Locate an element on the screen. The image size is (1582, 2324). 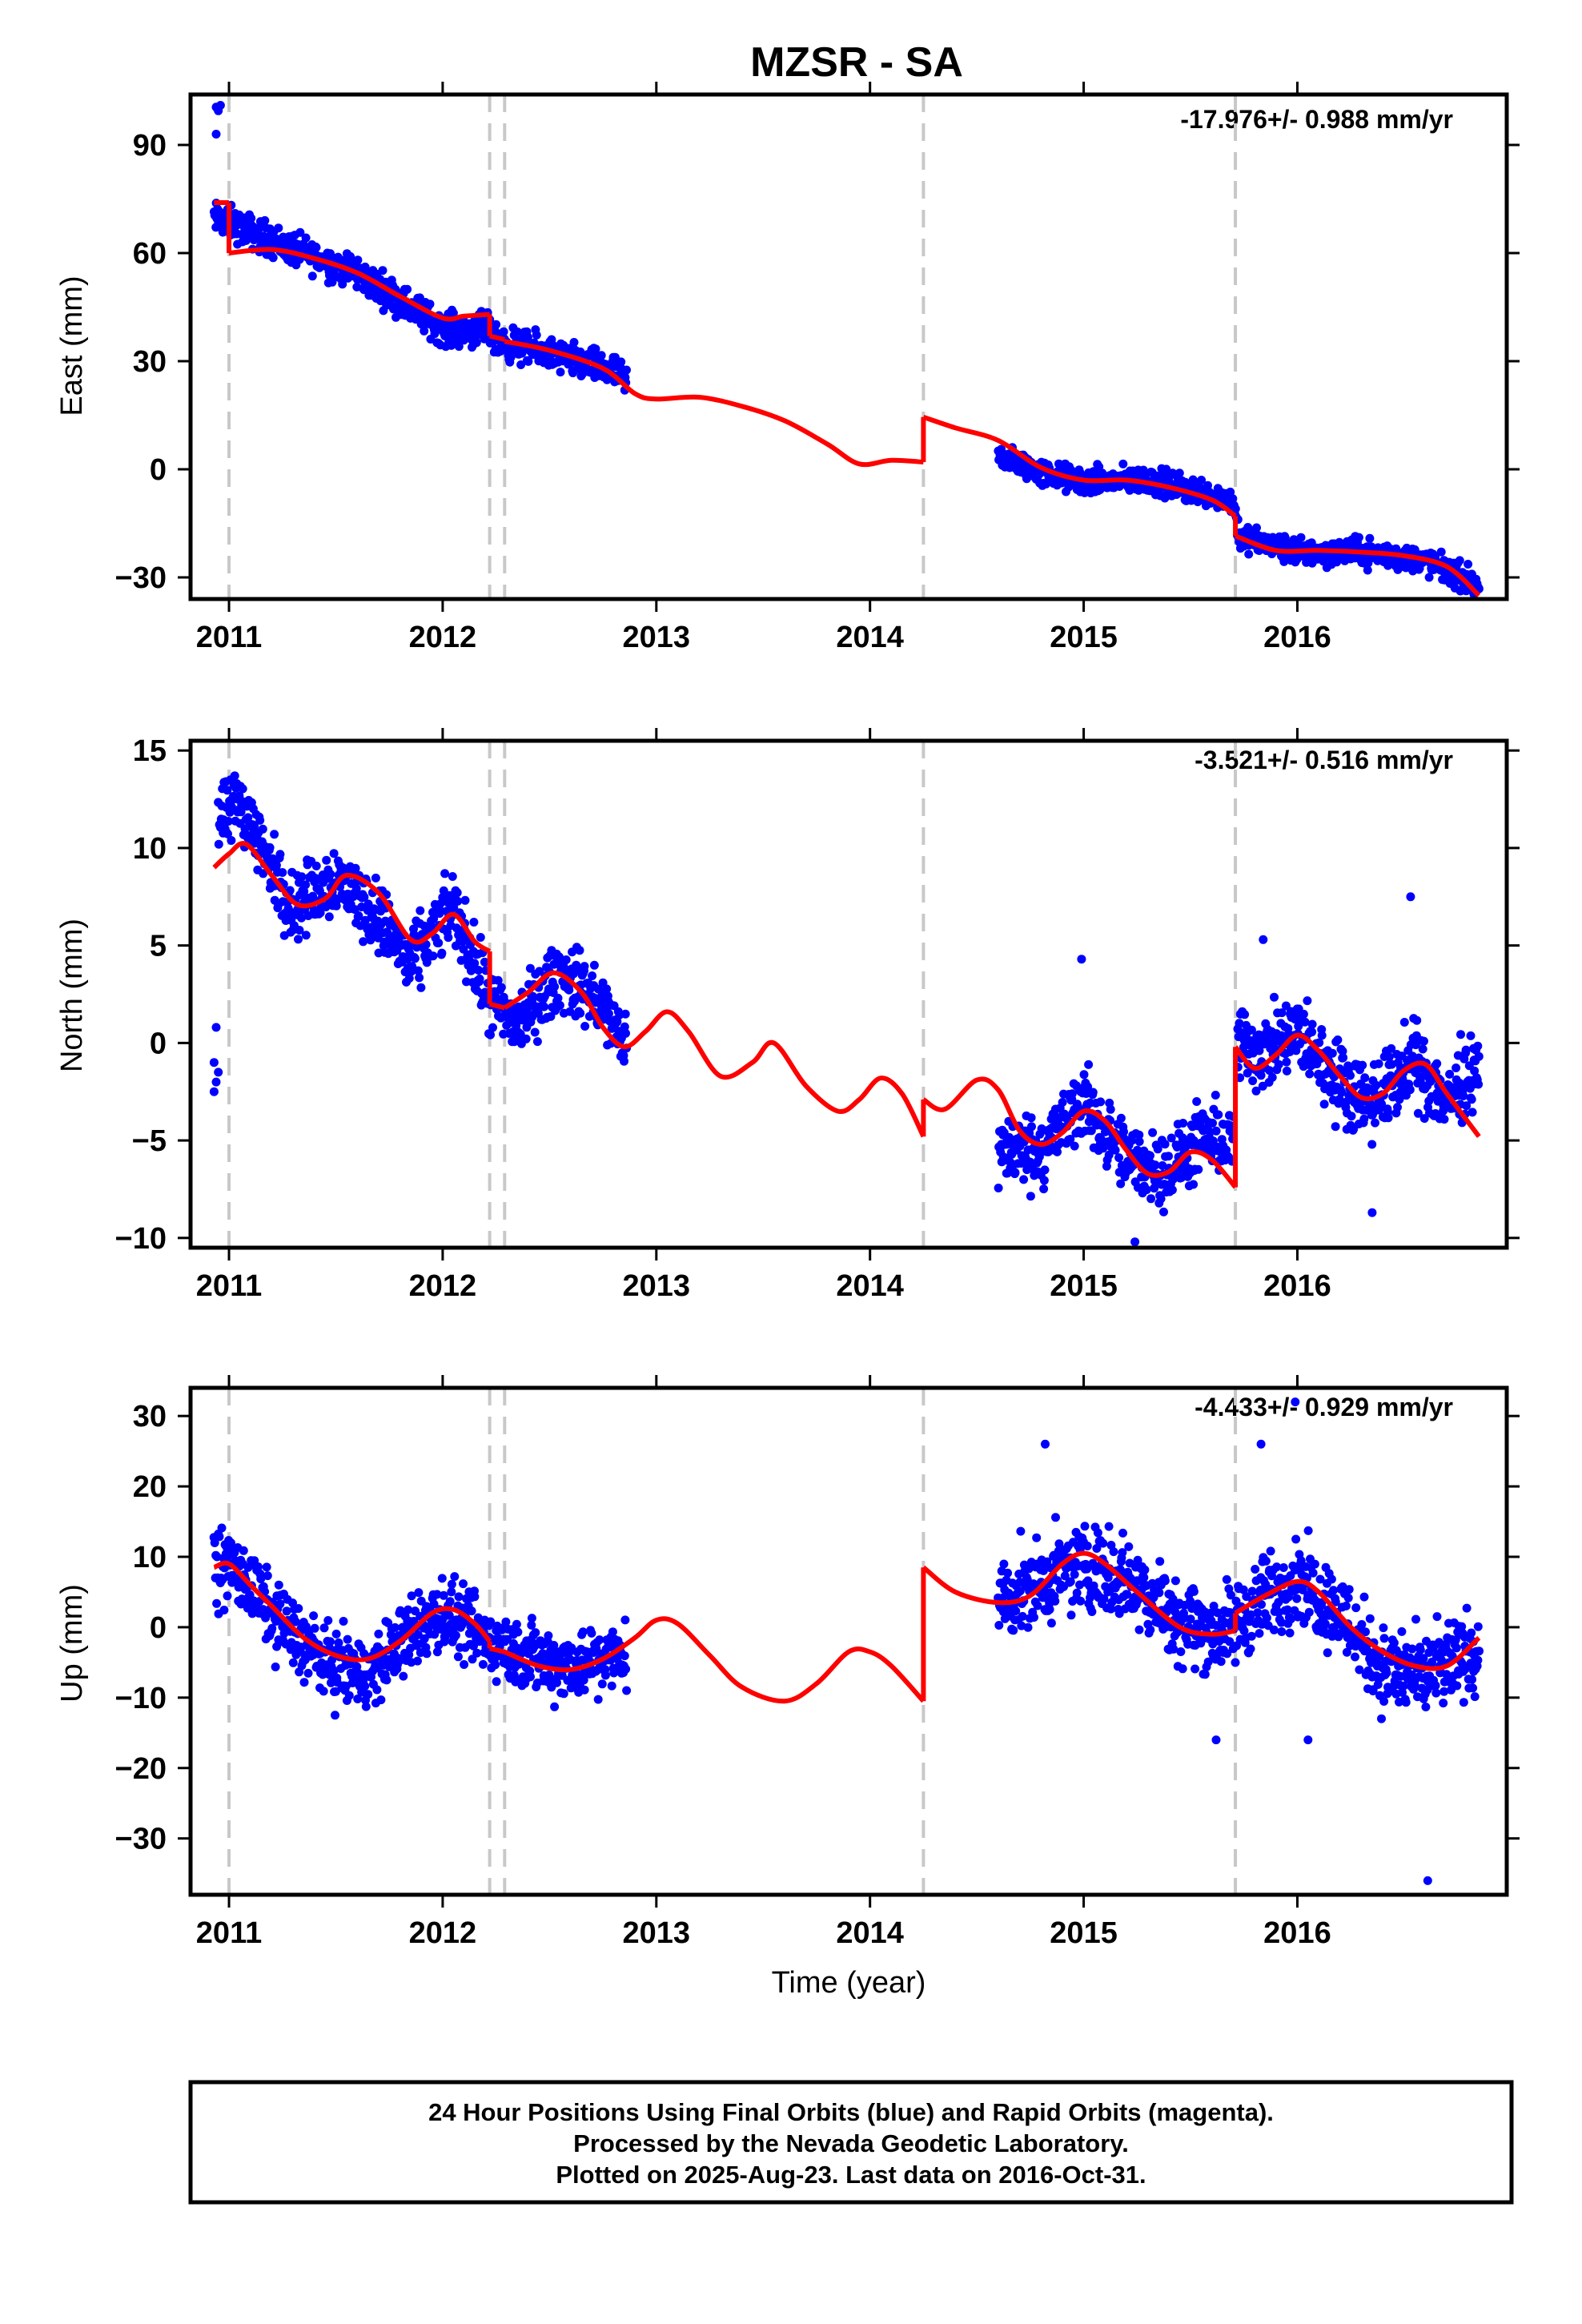
east-x-tick-label: 2015 is located at coordinates (1084, 637).